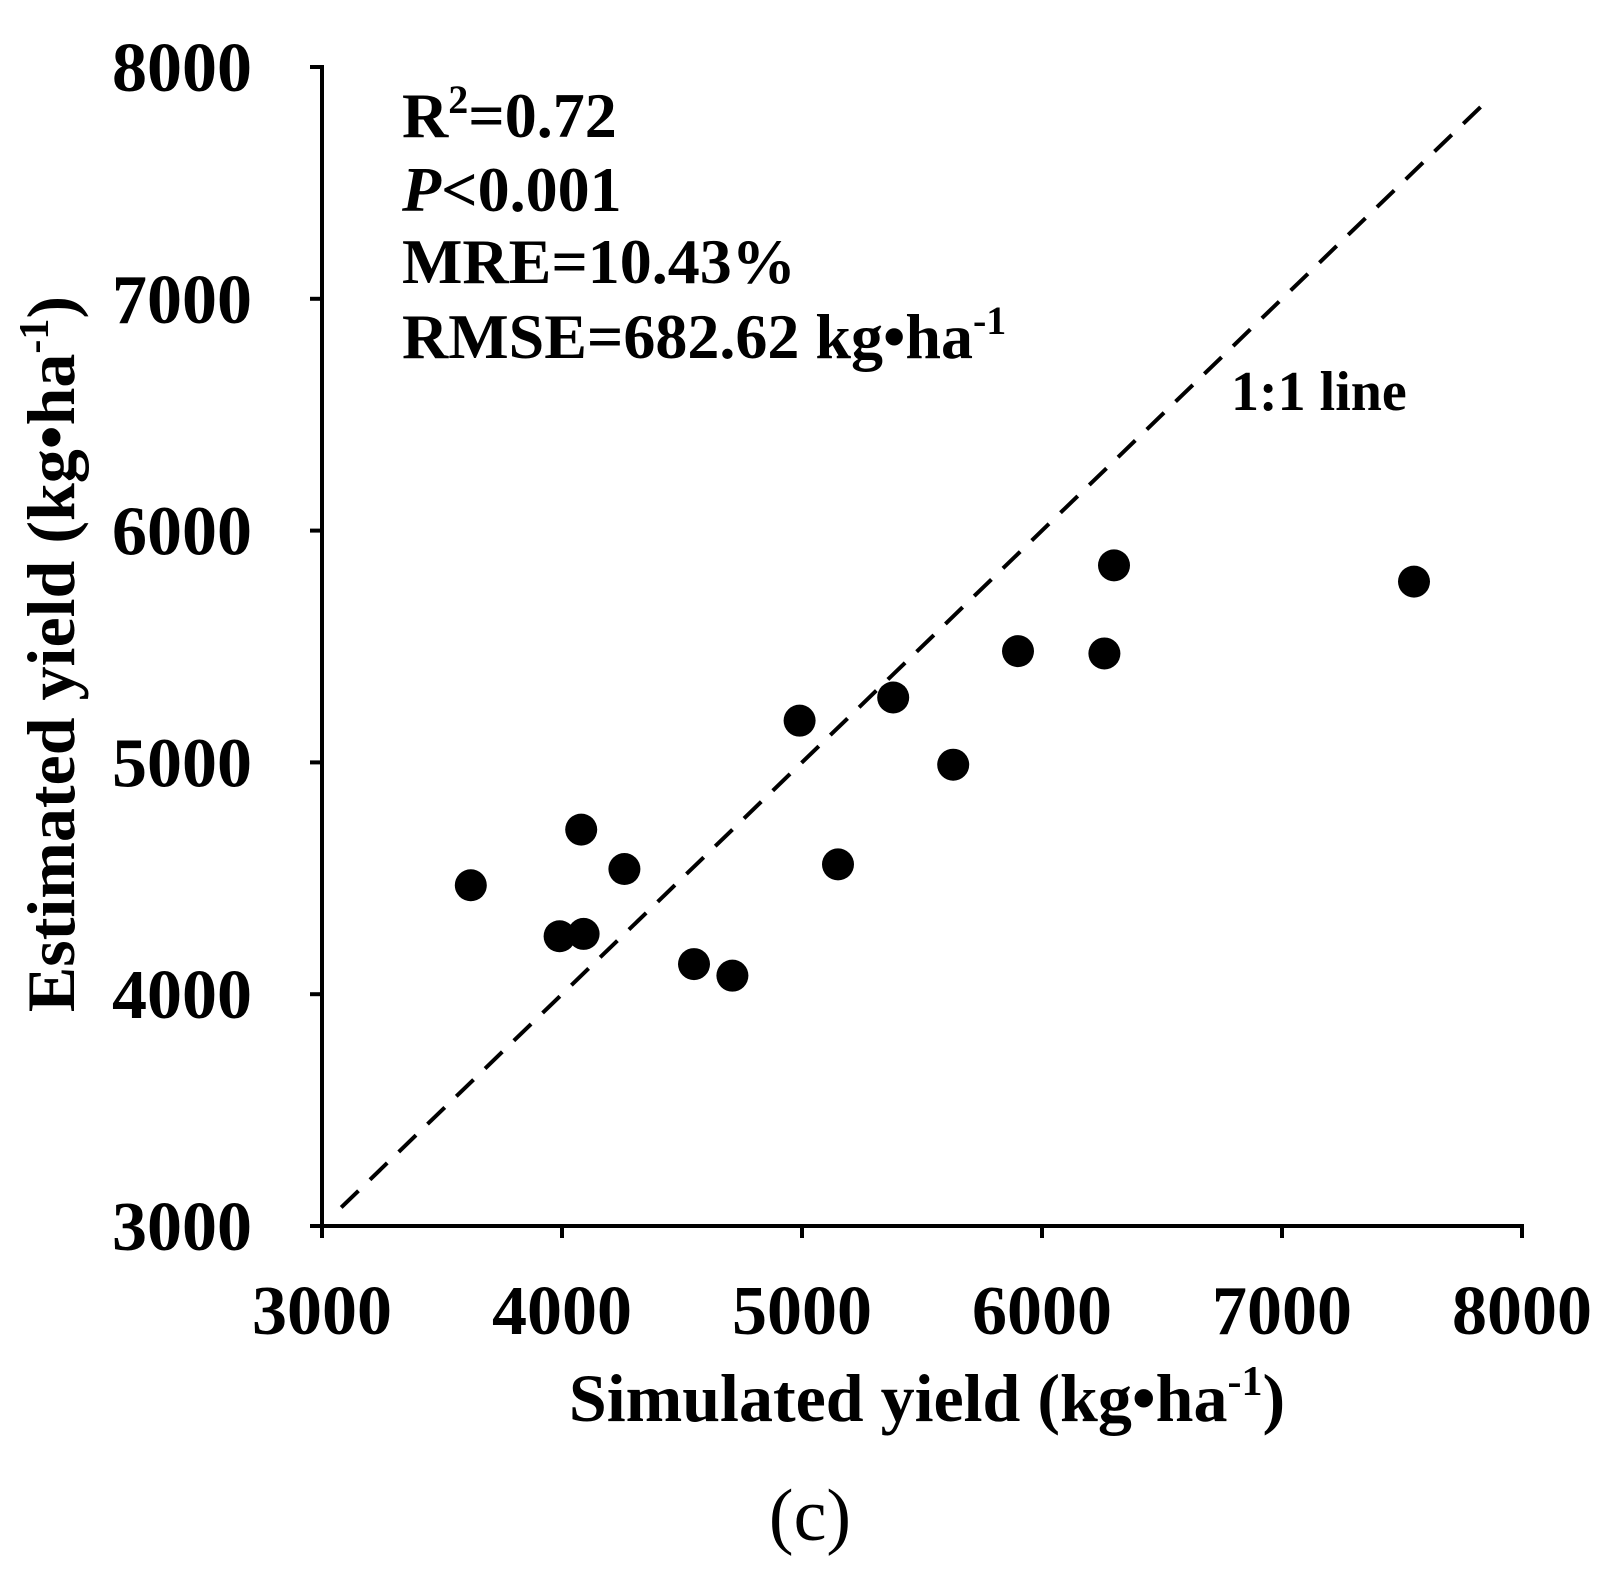  I want to click on x-tick-label: 6000, so click(1042, 1311).